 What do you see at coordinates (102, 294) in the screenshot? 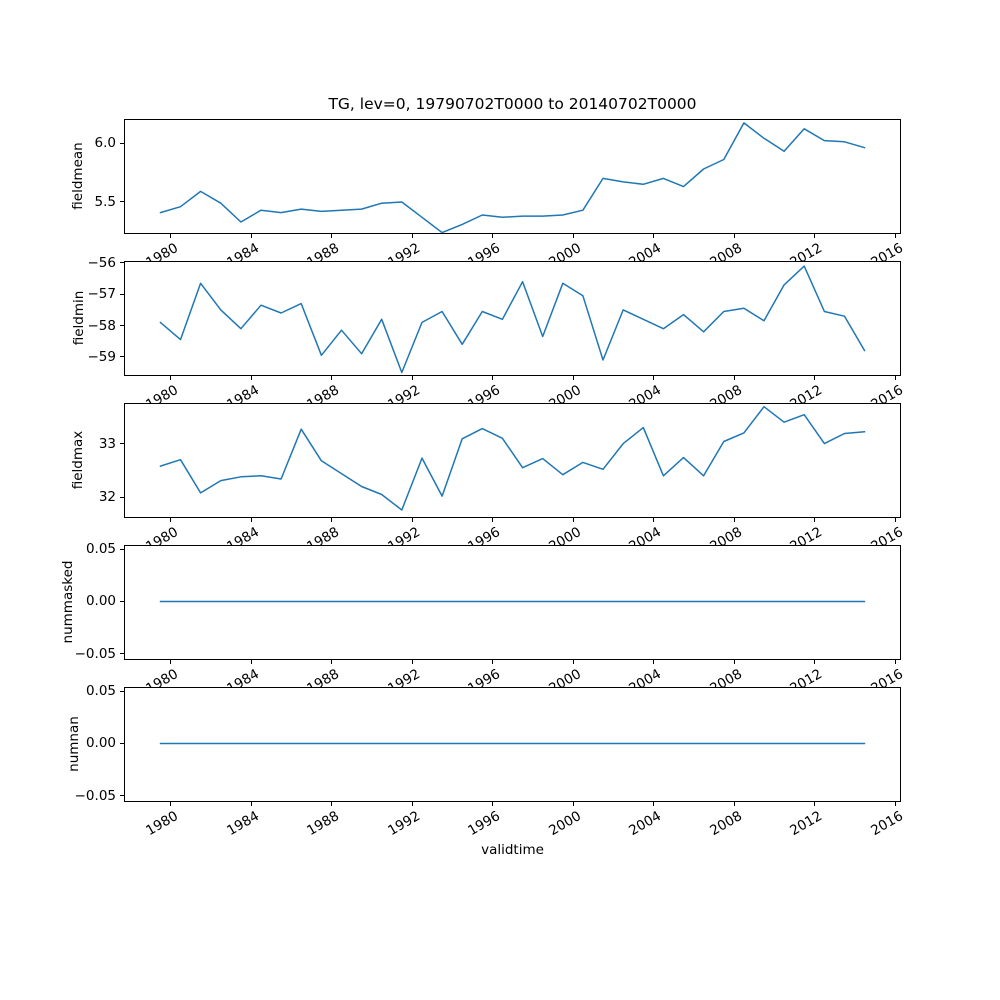
I see `y-tick-label: −57` at bounding box center [102, 294].